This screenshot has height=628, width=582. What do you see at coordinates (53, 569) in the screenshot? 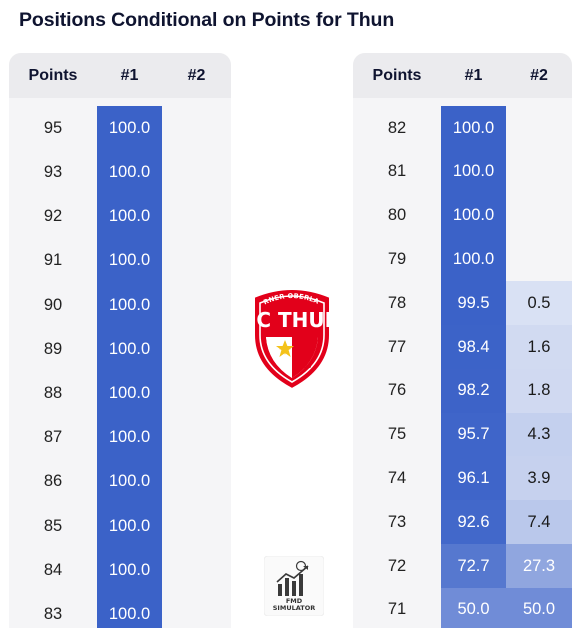
I see `points-cell: 84` at bounding box center [53, 569].